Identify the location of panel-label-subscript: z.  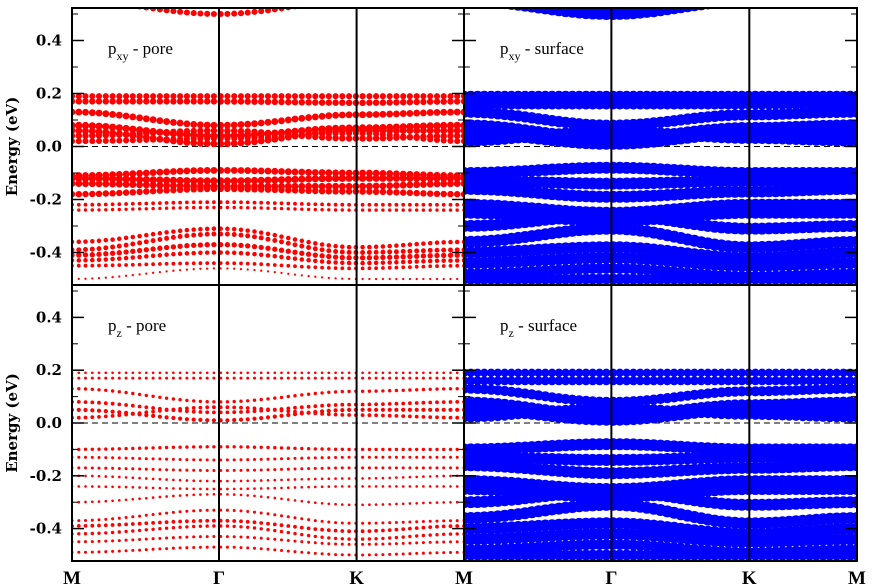
(119, 333).